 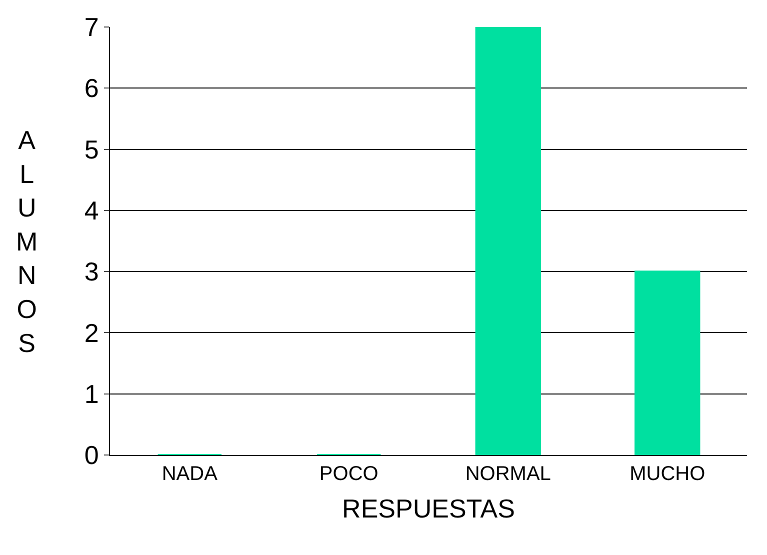 What do you see at coordinates (508, 474) in the screenshot?
I see `x-tick-label: NORMAL` at bounding box center [508, 474].